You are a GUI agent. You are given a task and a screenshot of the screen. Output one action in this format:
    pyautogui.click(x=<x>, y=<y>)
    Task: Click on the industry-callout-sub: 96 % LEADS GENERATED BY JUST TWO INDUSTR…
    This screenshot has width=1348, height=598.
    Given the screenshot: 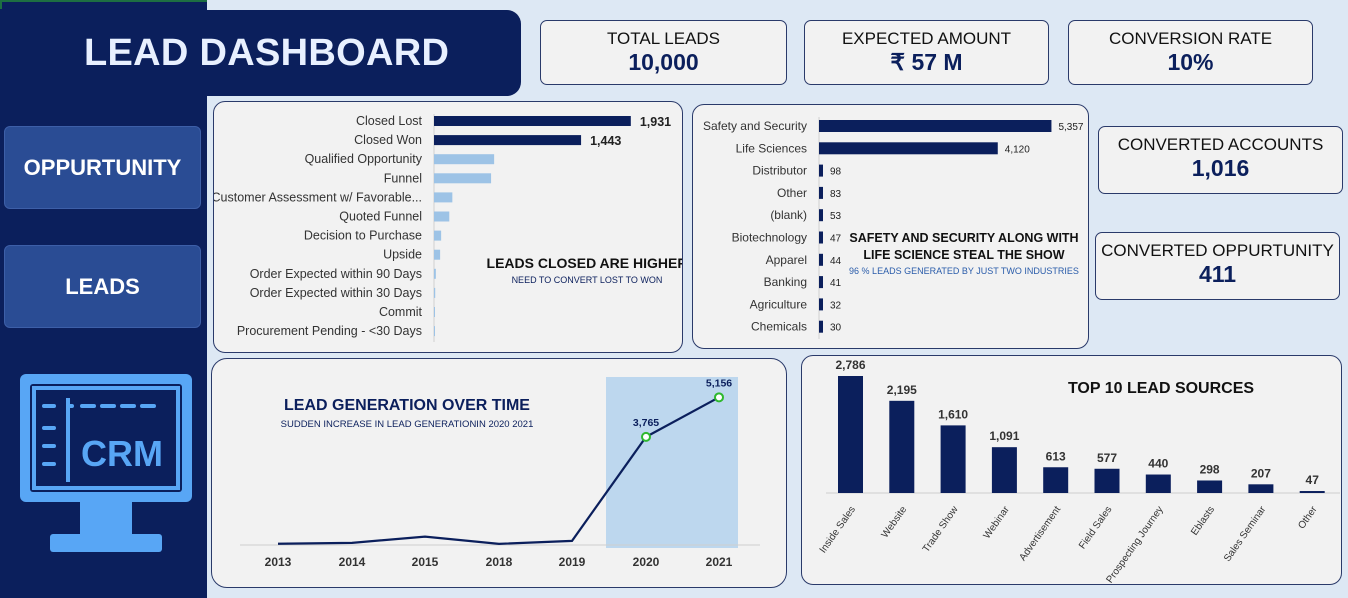 What is the action you would take?
    pyautogui.click(x=964, y=271)
    